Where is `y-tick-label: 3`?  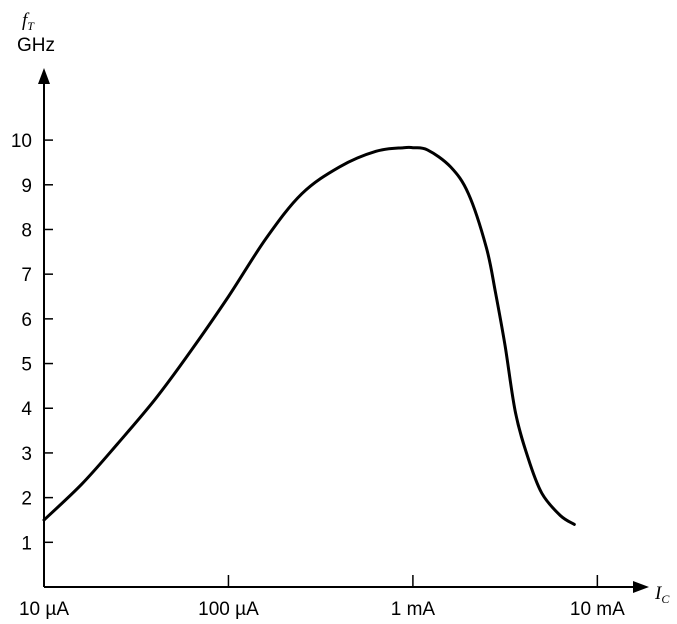 y-tick-label: 3 is located at coordinates (26, 454).